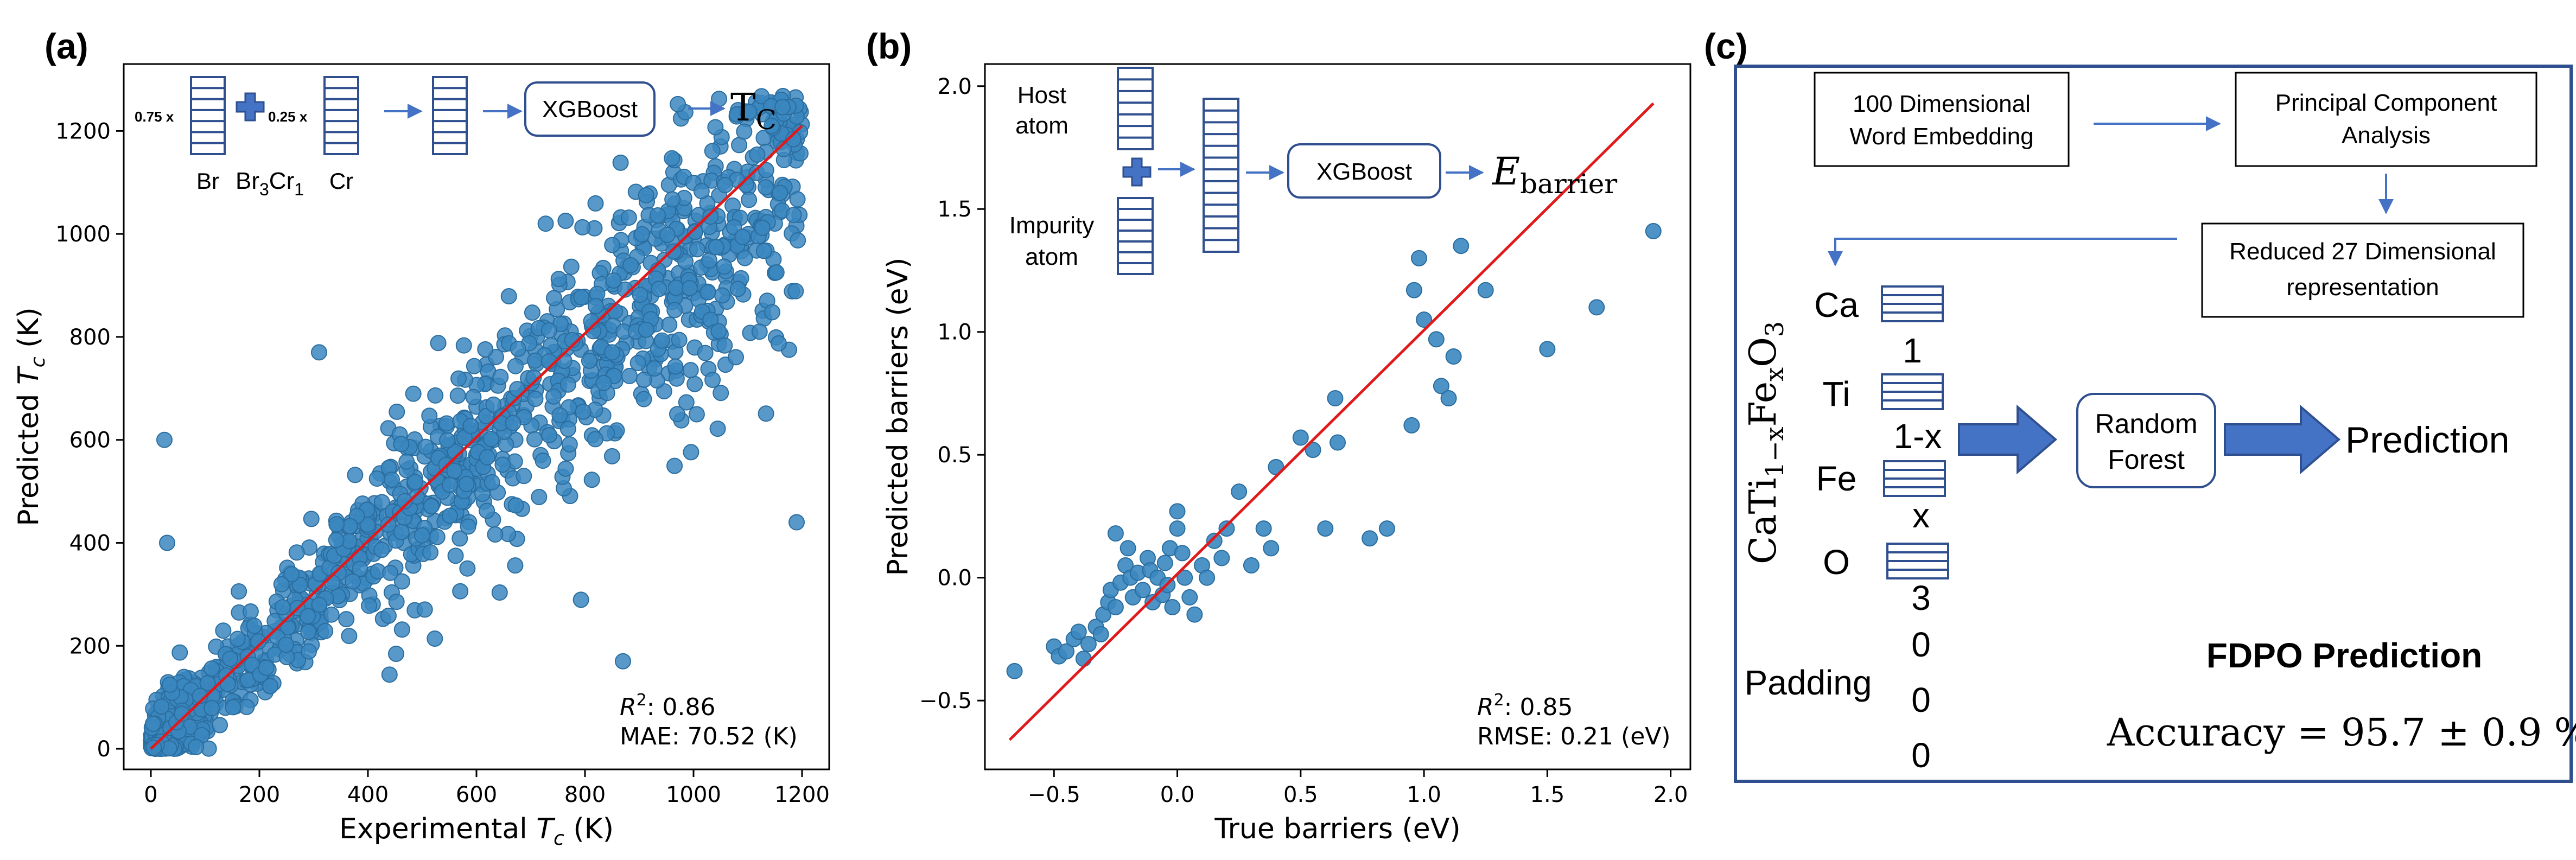  What do you see at coordinates (1913, 391) in the screenshot?
I see `vector-ti` at bounding box center [1913, 391].